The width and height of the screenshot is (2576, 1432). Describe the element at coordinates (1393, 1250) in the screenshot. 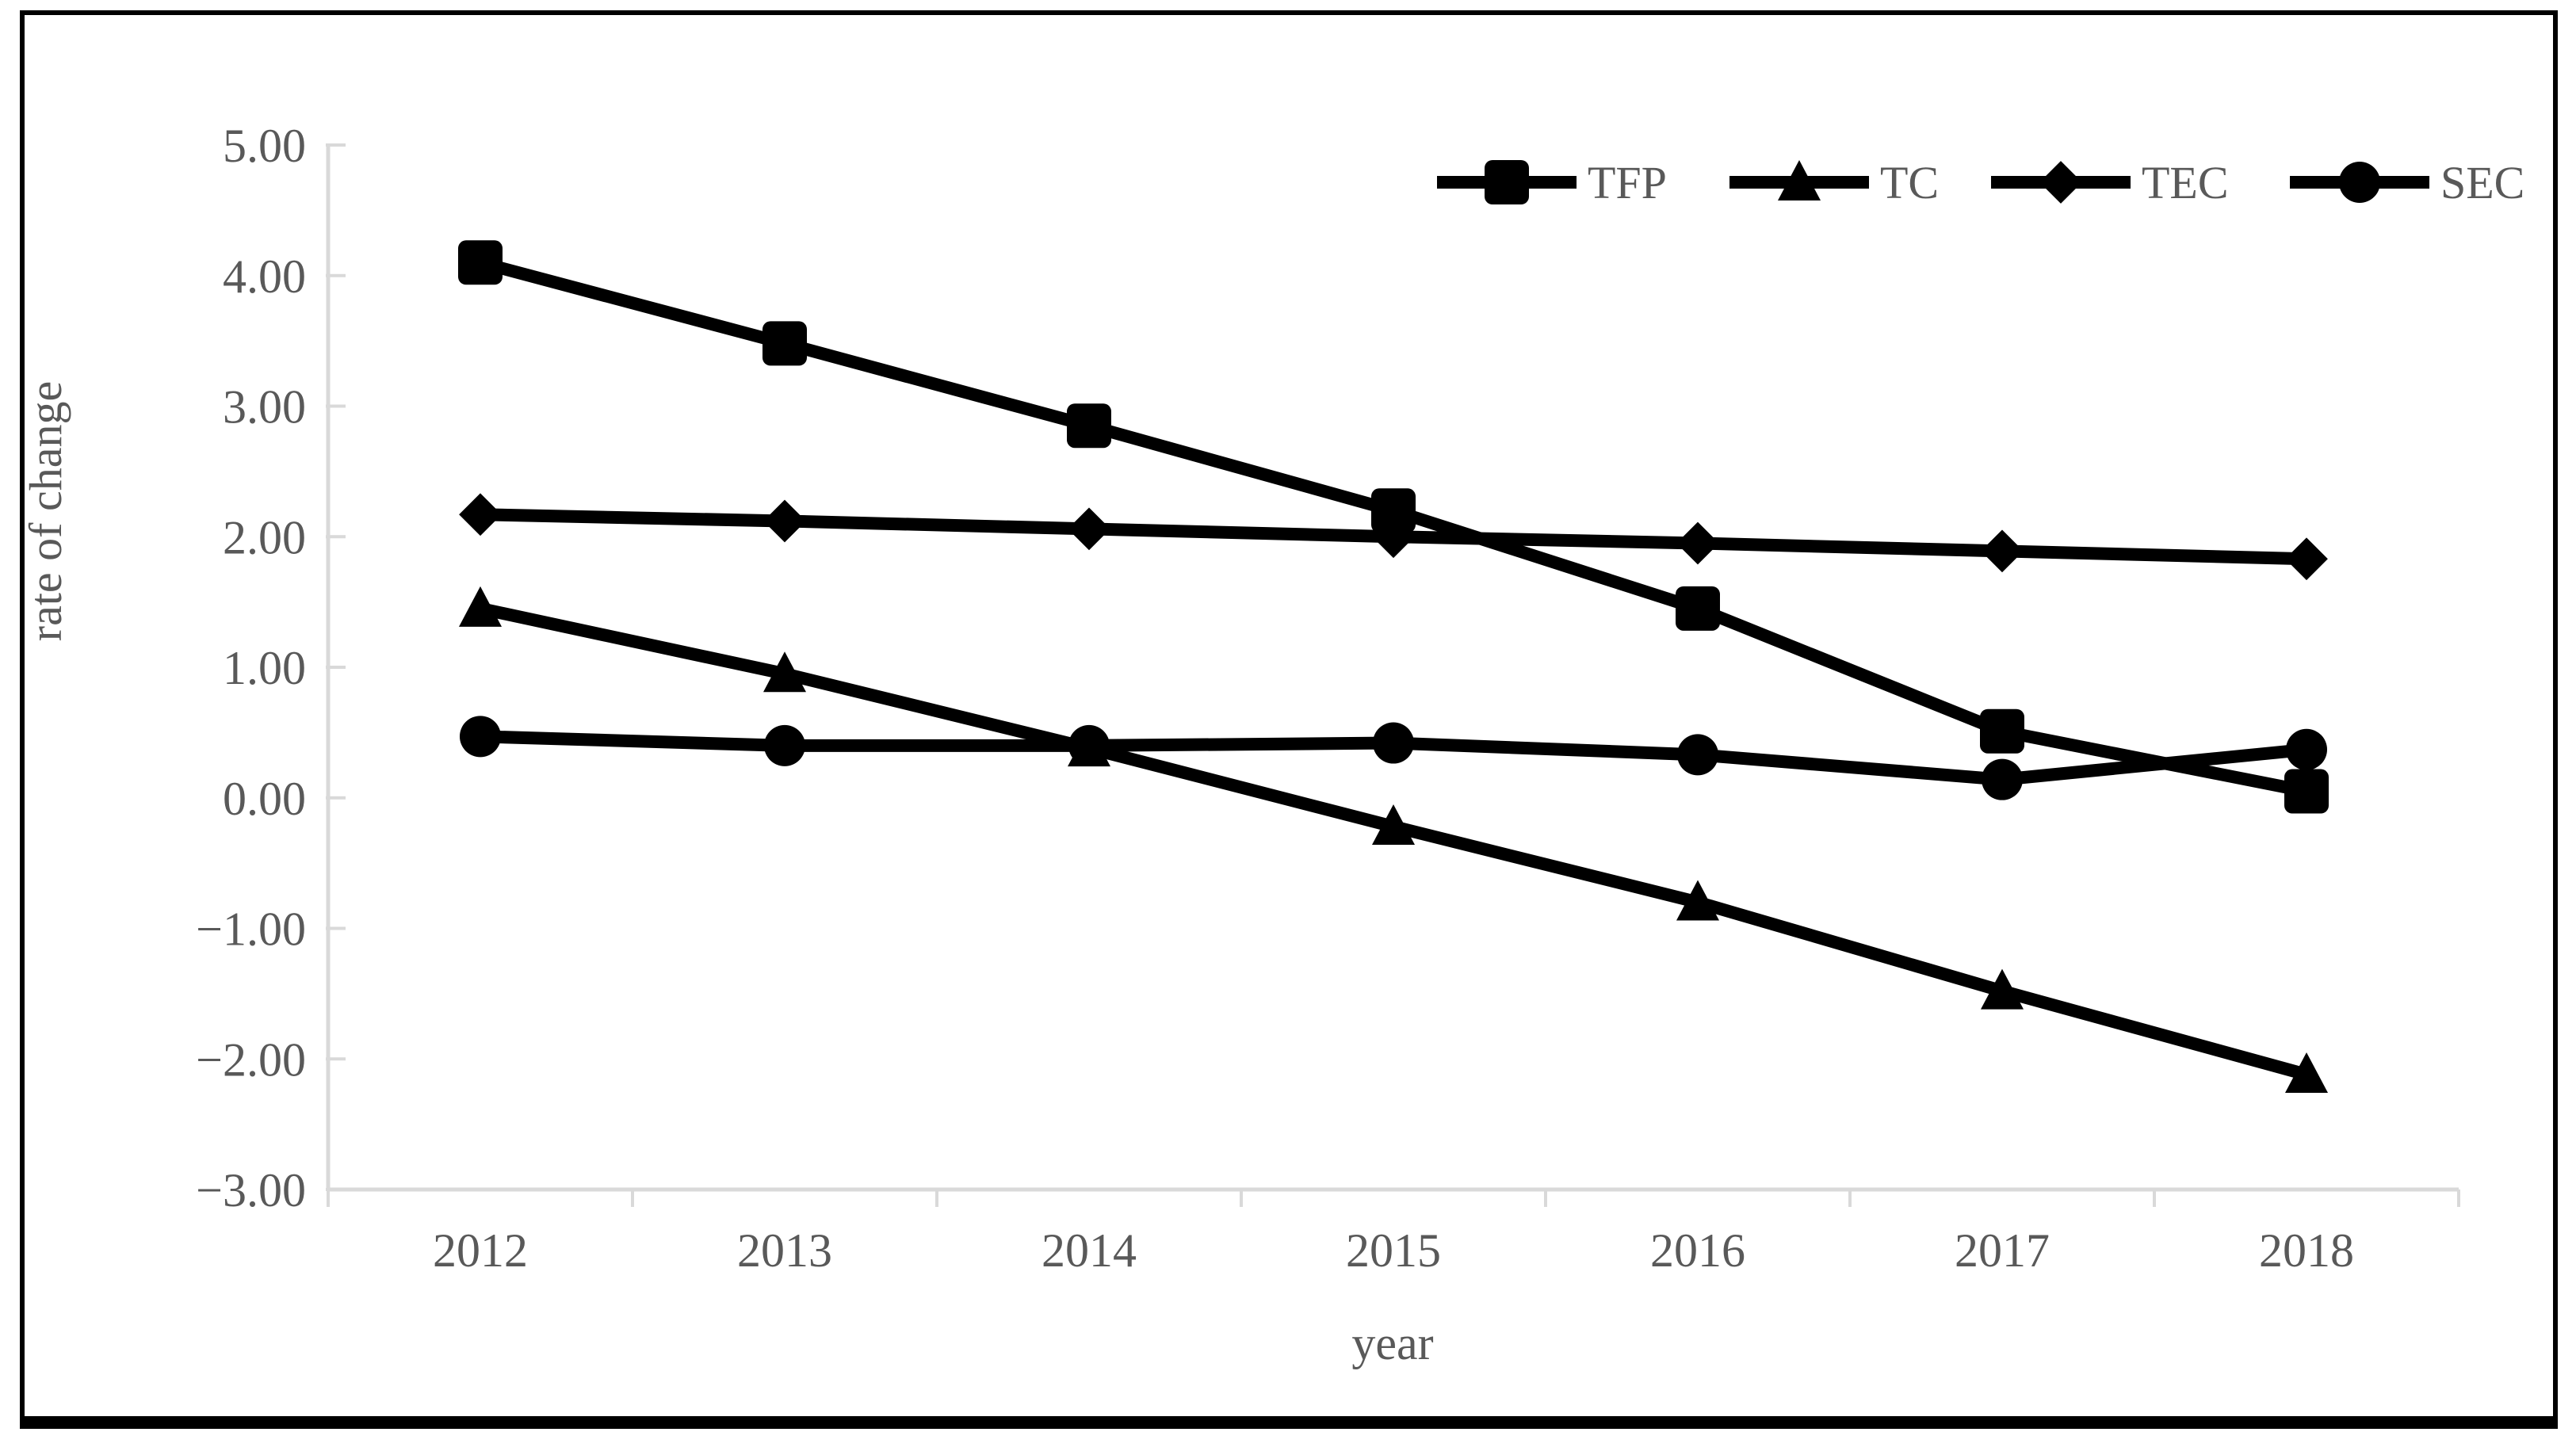

I see `x-tick-label: 2015` at that location.